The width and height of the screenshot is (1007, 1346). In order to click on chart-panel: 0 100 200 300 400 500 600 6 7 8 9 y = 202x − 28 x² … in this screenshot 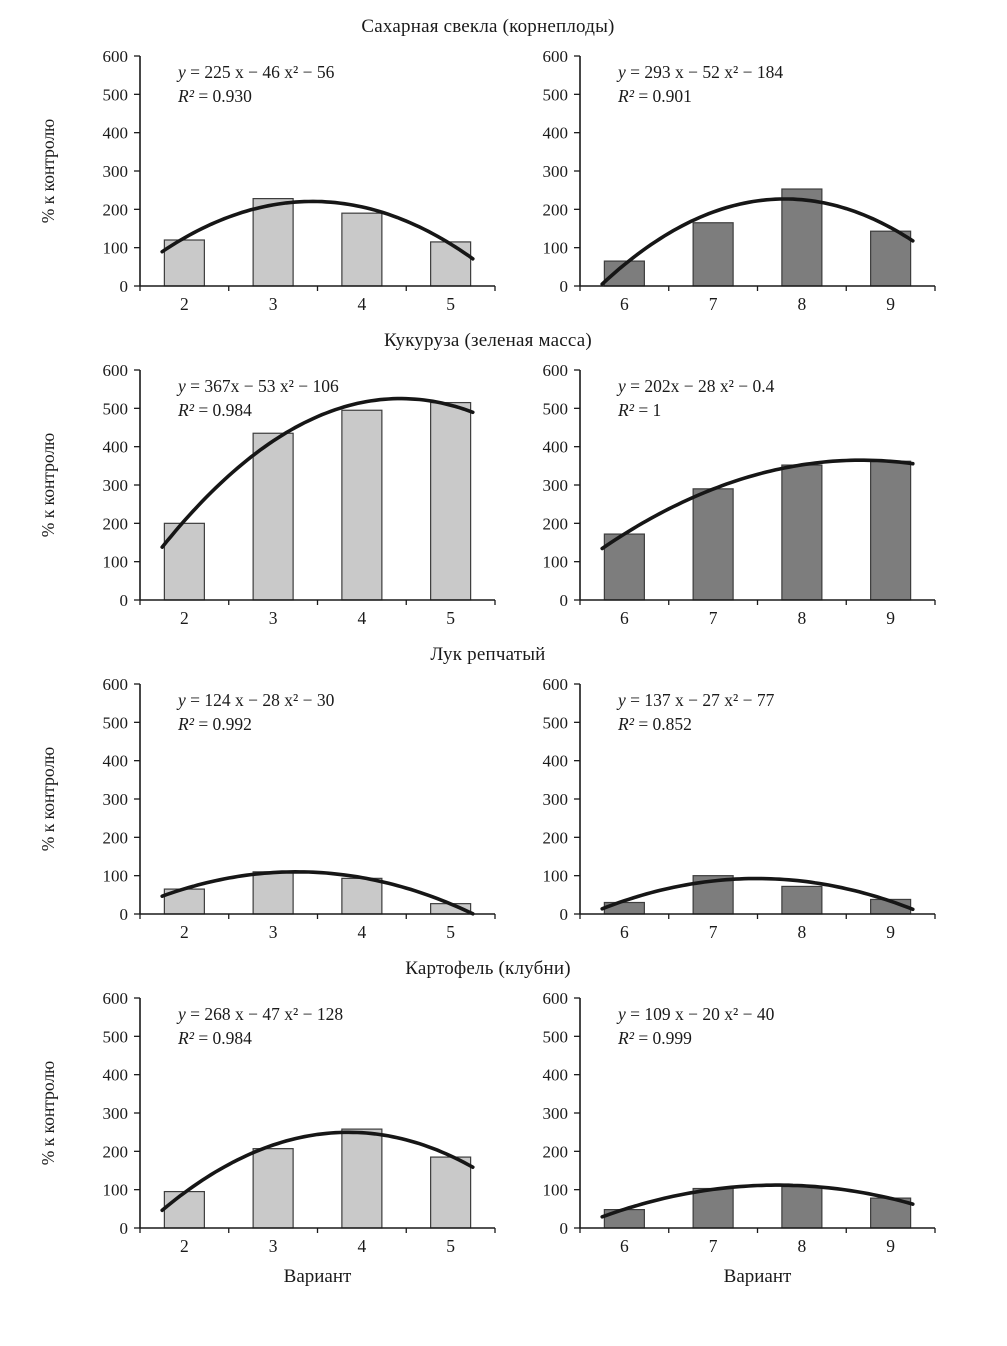, I will do `click(739, 494)`.